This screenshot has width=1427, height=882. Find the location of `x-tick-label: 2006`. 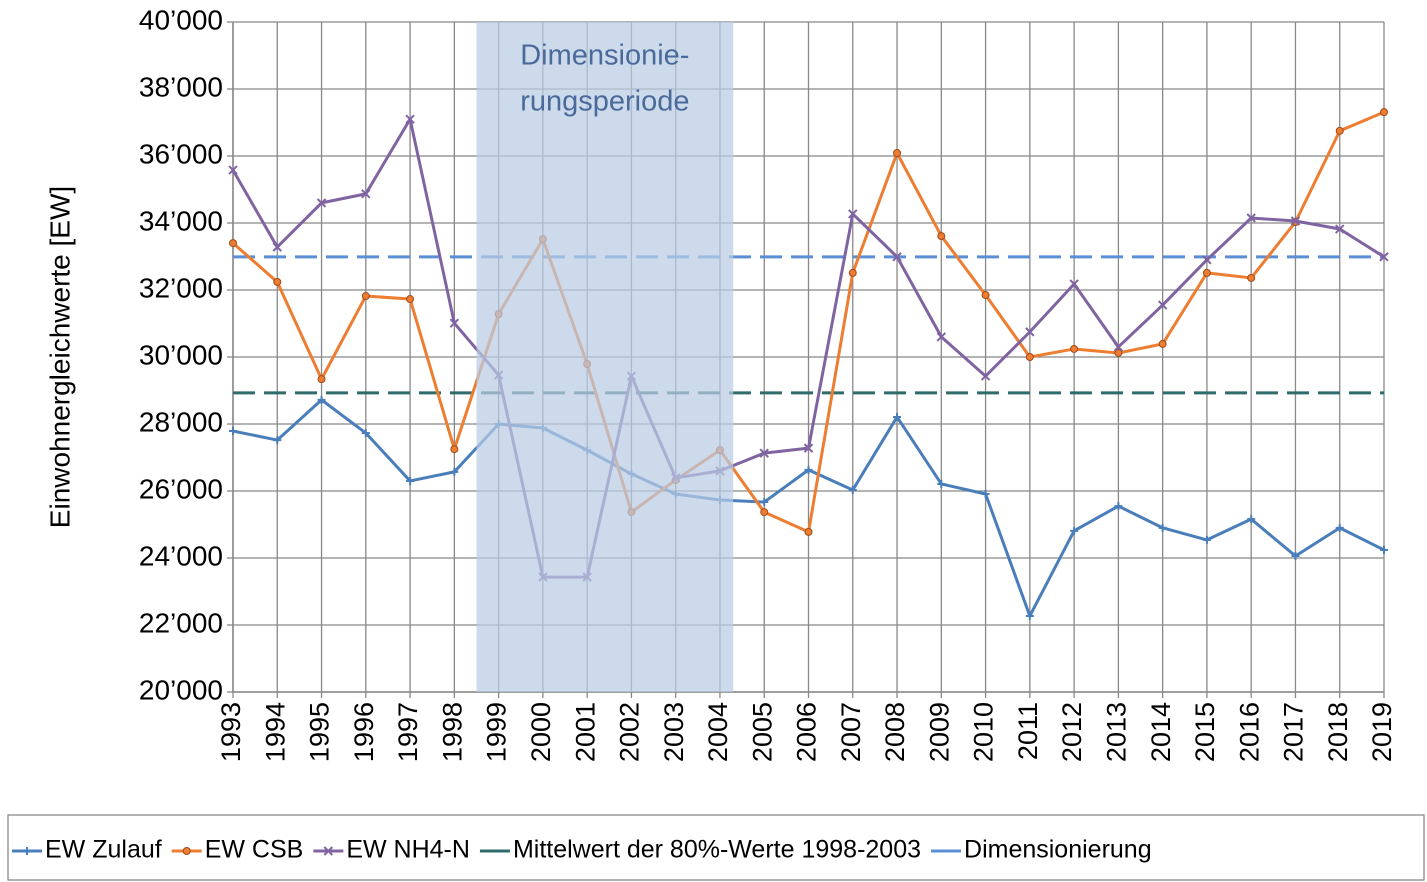

x-tick-label: 2006 is located at coordinates (807, 732).